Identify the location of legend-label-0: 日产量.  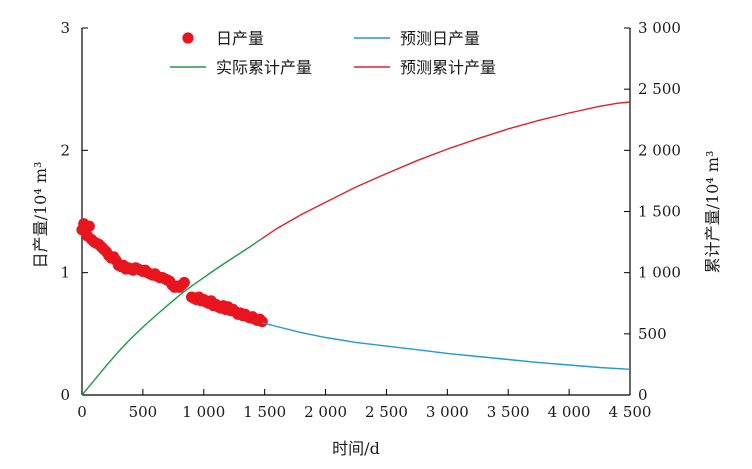
(240, 38).